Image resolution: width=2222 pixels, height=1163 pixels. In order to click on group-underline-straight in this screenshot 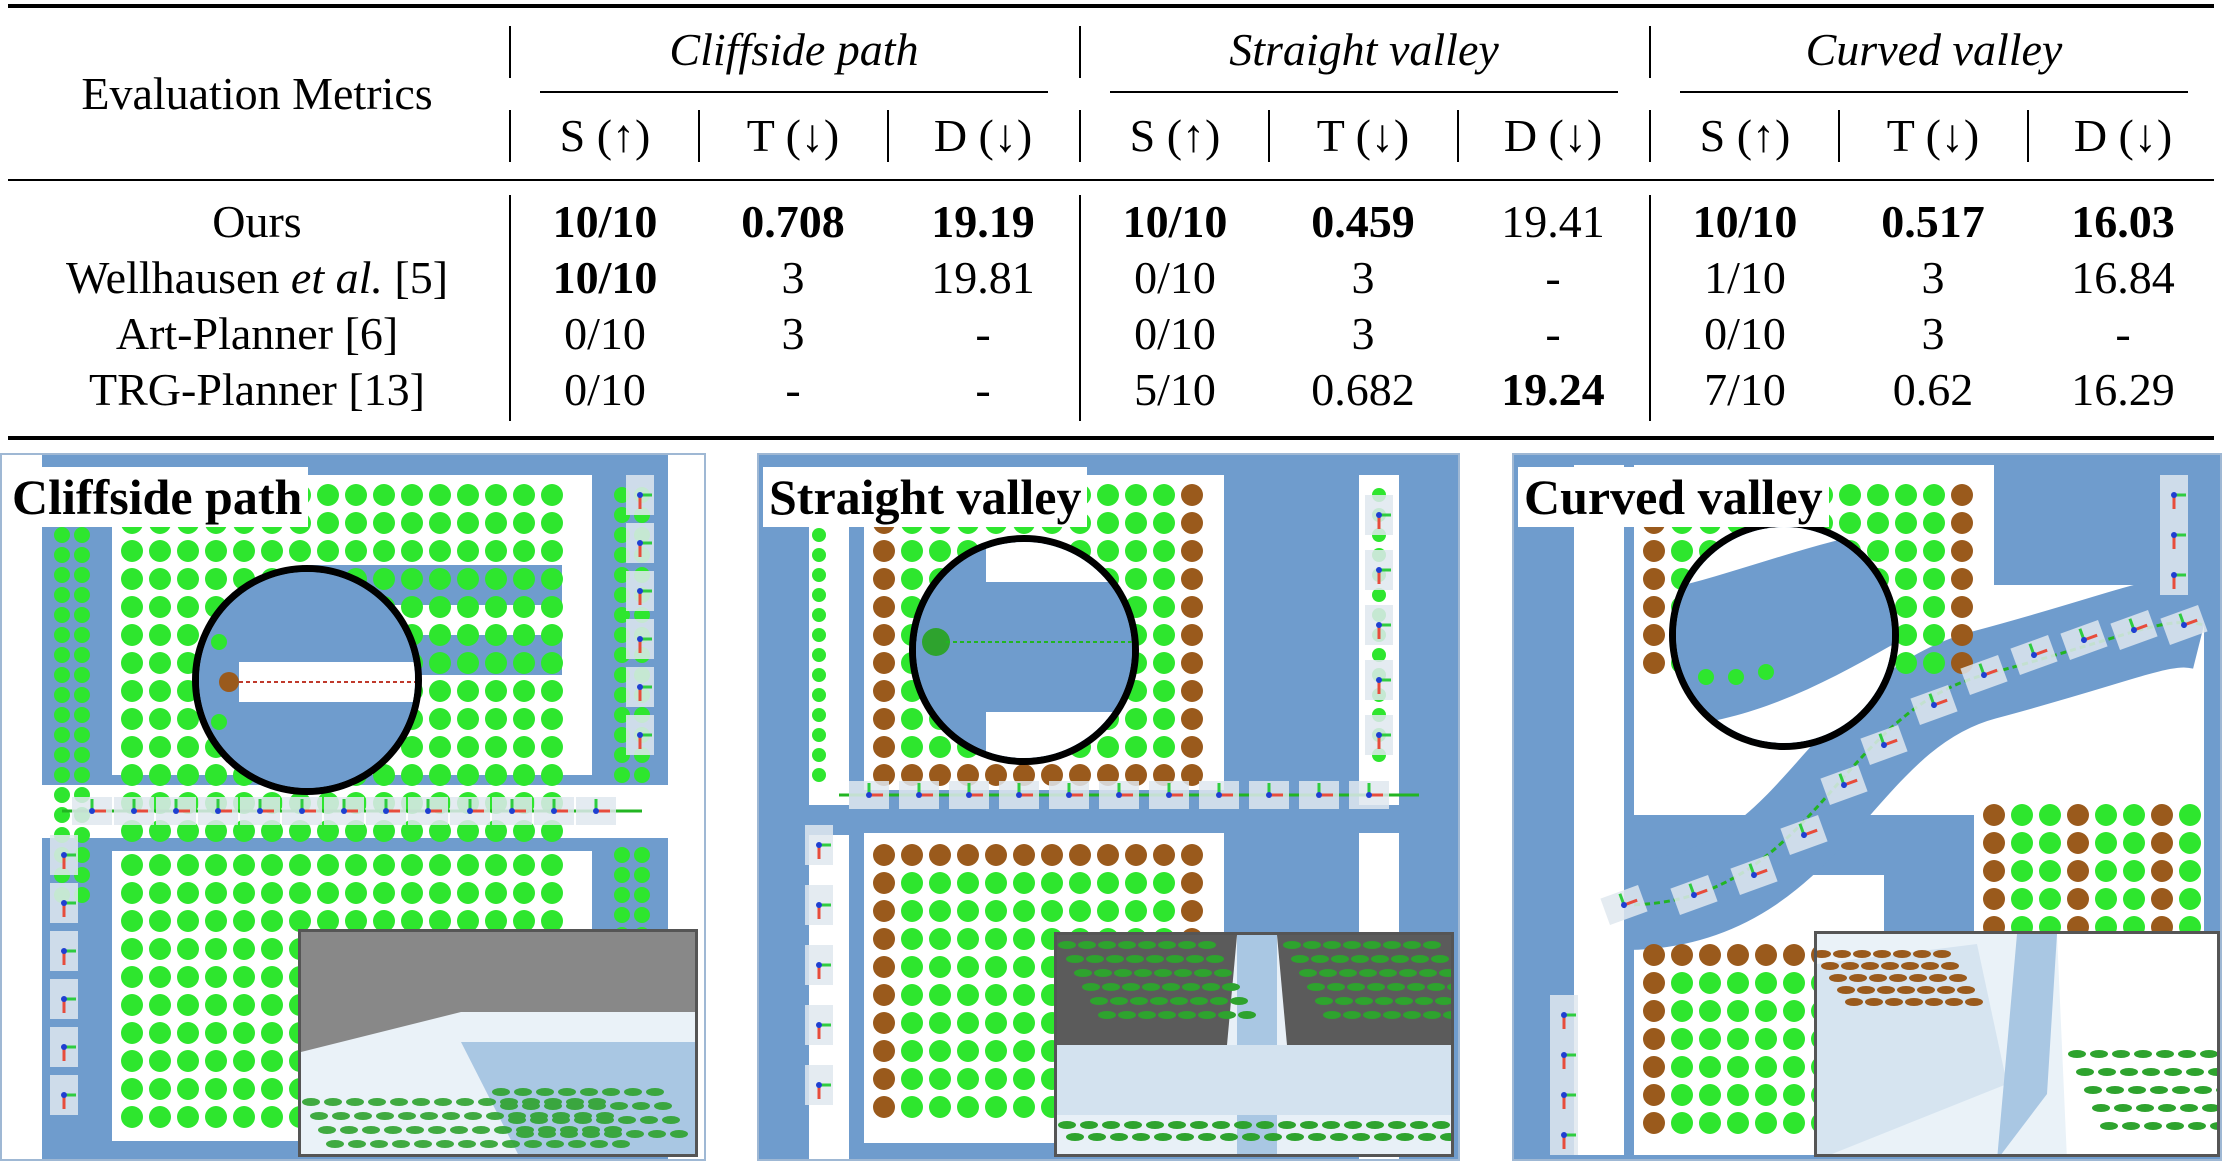, I will do `click(1364, 92)`.